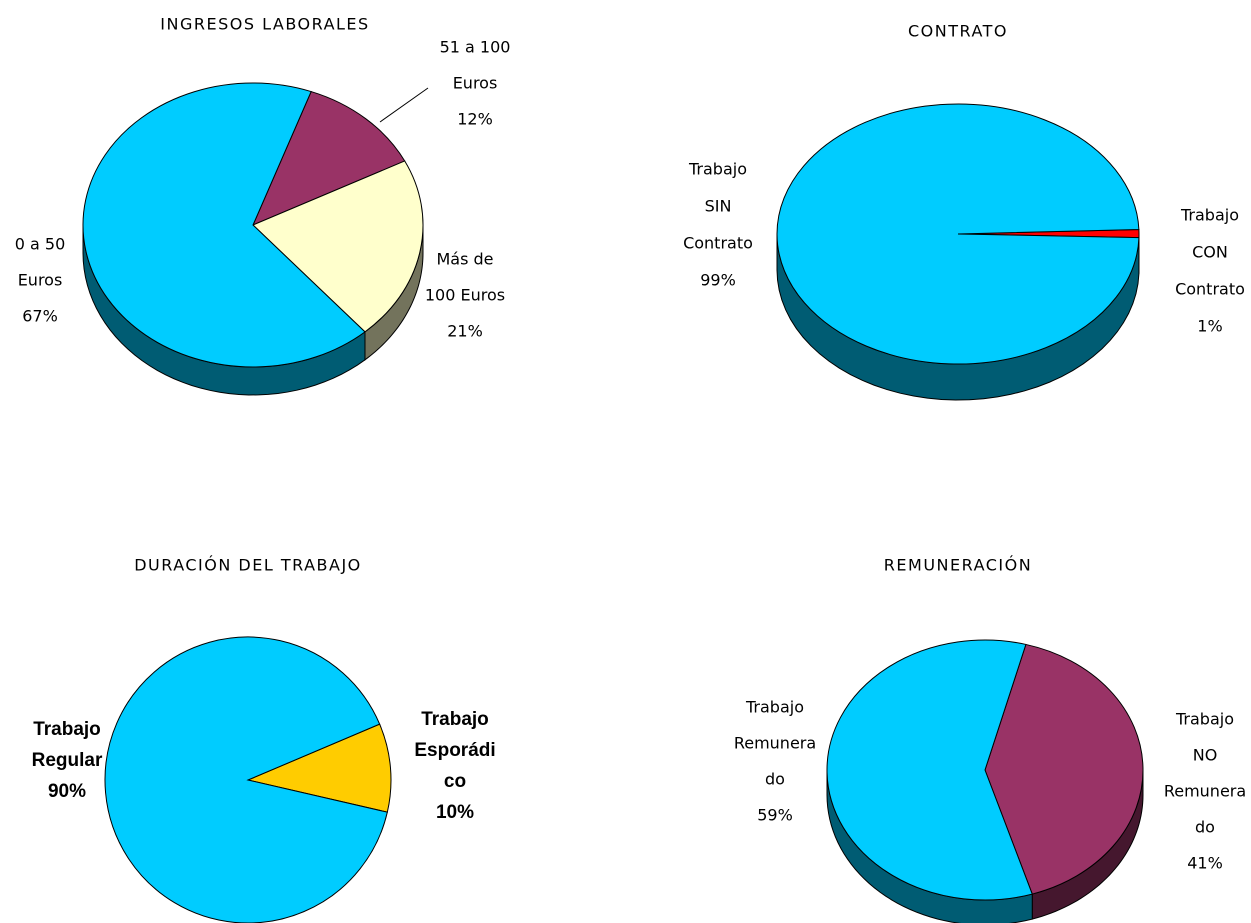 The height and width of the screenshot is (923, 1251). What do you see at coordinates (264, 24) in the screenshot?
I see `chart-title: INGRESOS LABORALES` at bounding box center [264, 24].